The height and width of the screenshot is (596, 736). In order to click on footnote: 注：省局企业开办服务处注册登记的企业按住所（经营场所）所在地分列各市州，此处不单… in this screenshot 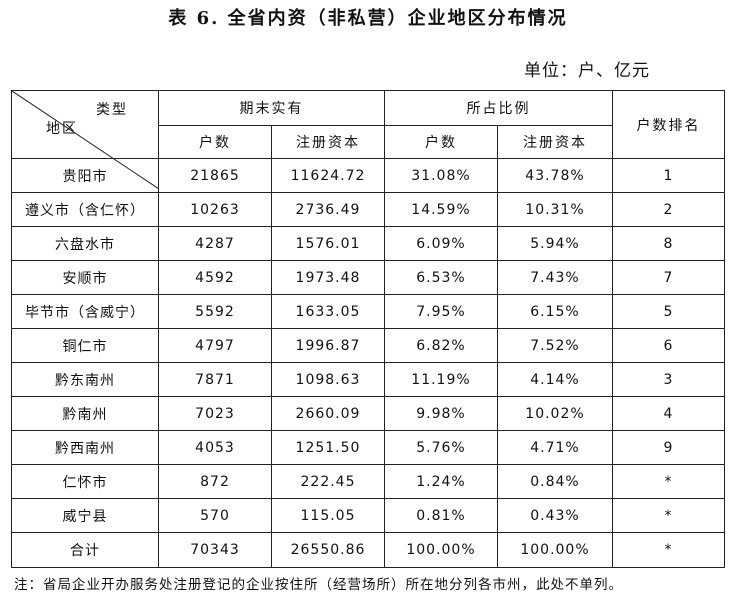, I will do `click(318, 585)`.